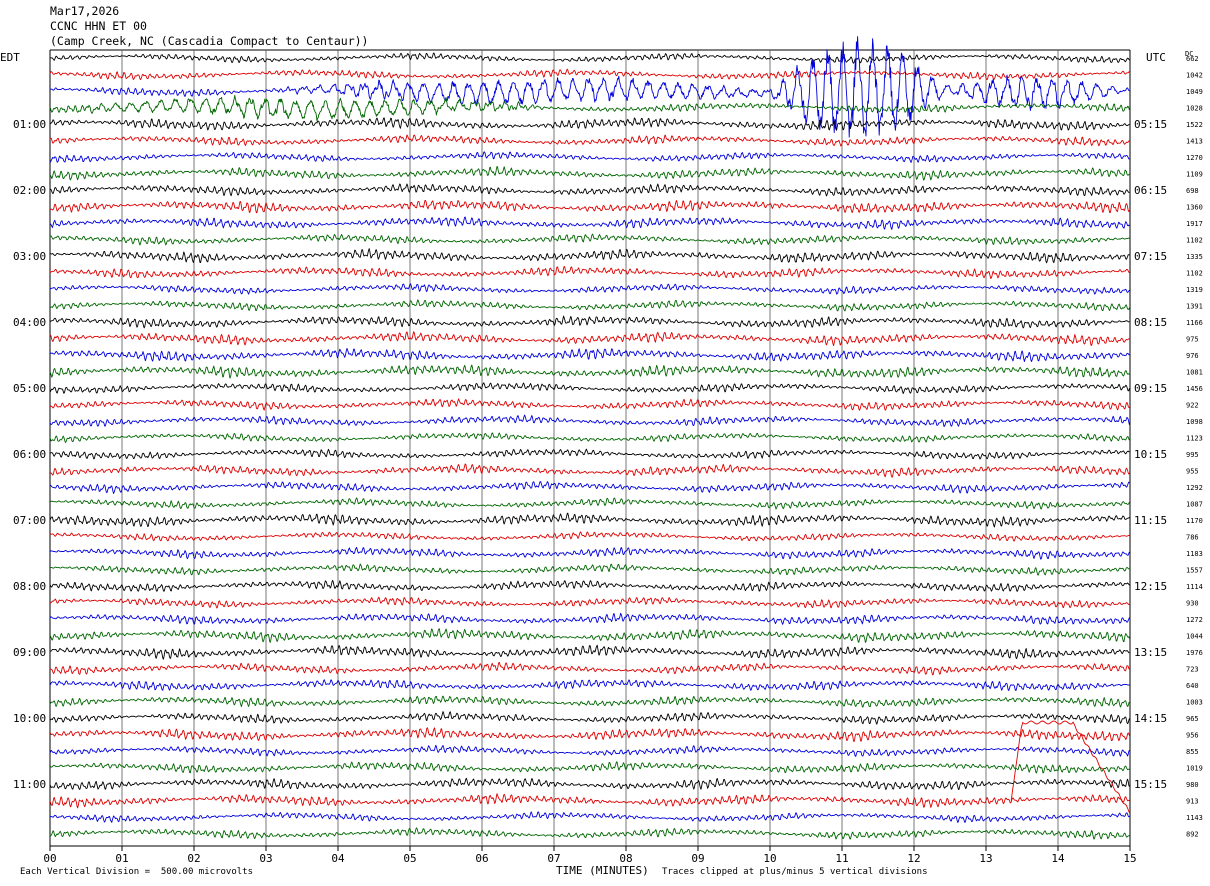 Image resolution: width=1210 pixels, height=886 pixels. What do you see at coordinates (1129, 858) in the screenshot?
I see `x-tick-label: 15` at bounding box center [1129, 858].